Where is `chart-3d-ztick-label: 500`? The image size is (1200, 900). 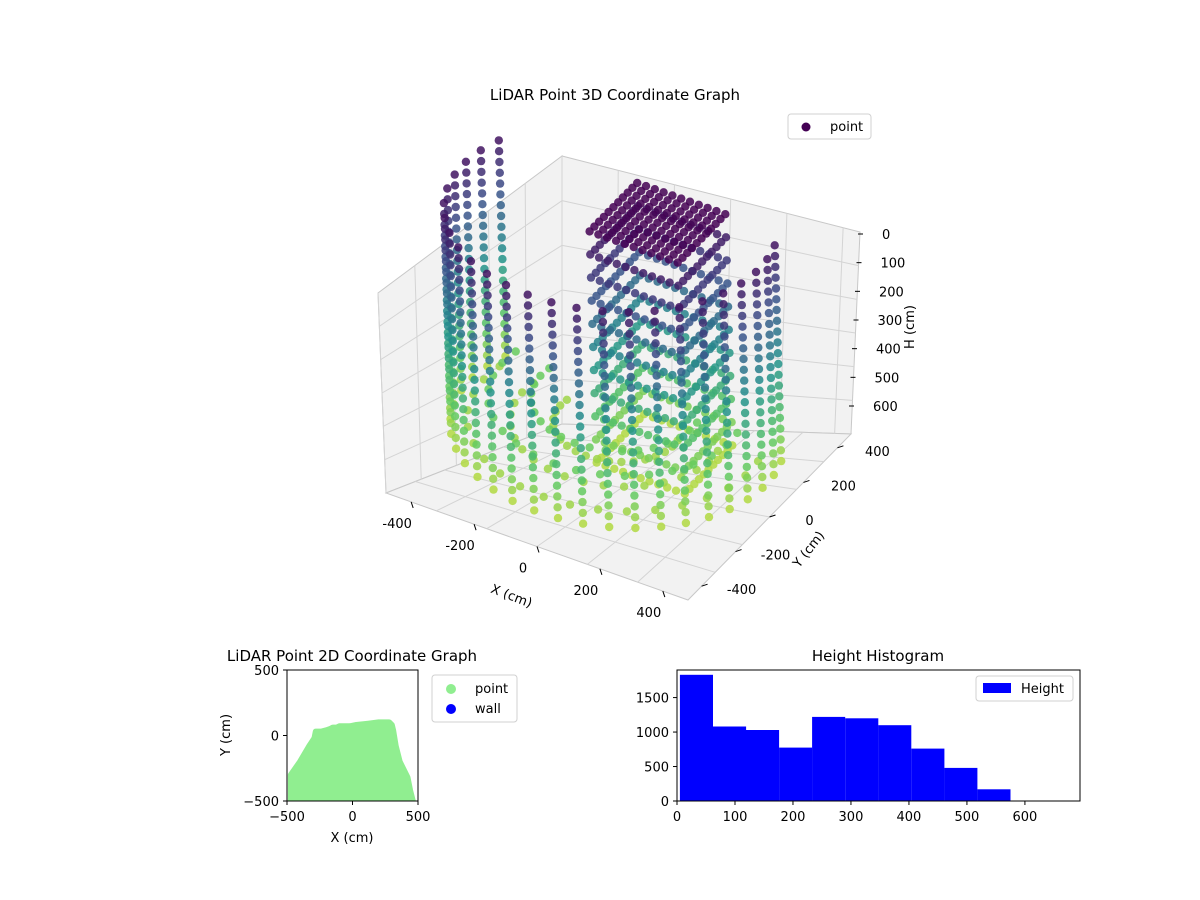 chart-3d-ztick-label: 500 is located at coordinates (887, 378).